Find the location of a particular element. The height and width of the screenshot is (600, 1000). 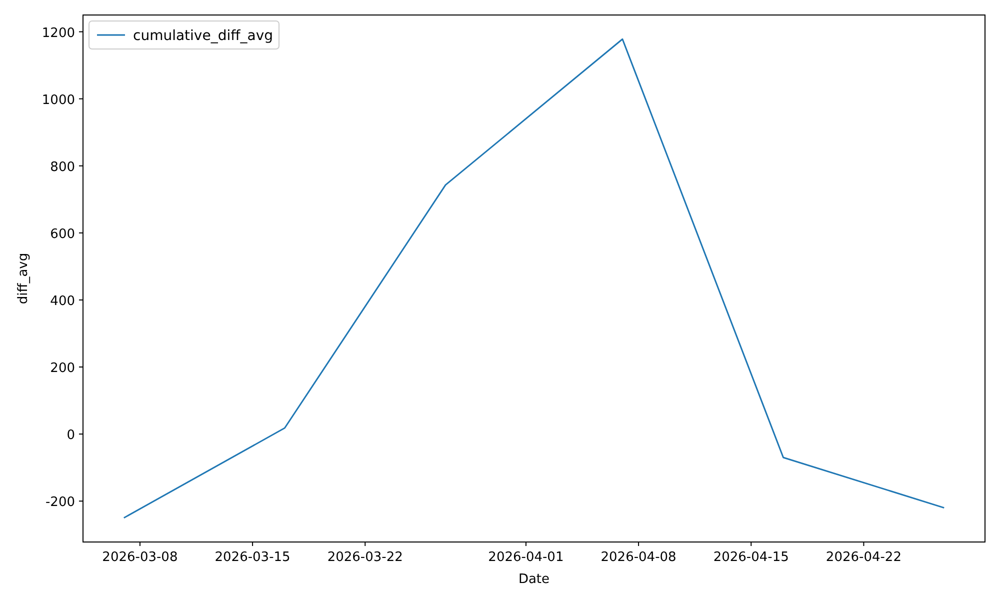

y-tick-label: -200 is located at coordinates (60, 502).